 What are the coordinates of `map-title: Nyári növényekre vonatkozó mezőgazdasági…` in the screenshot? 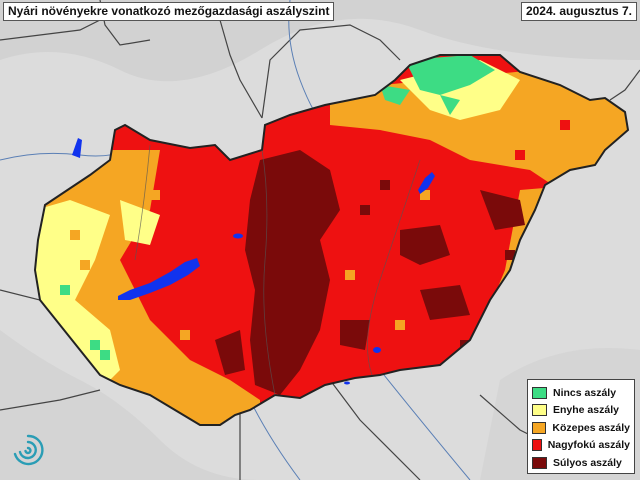 It's located at (169, 11).